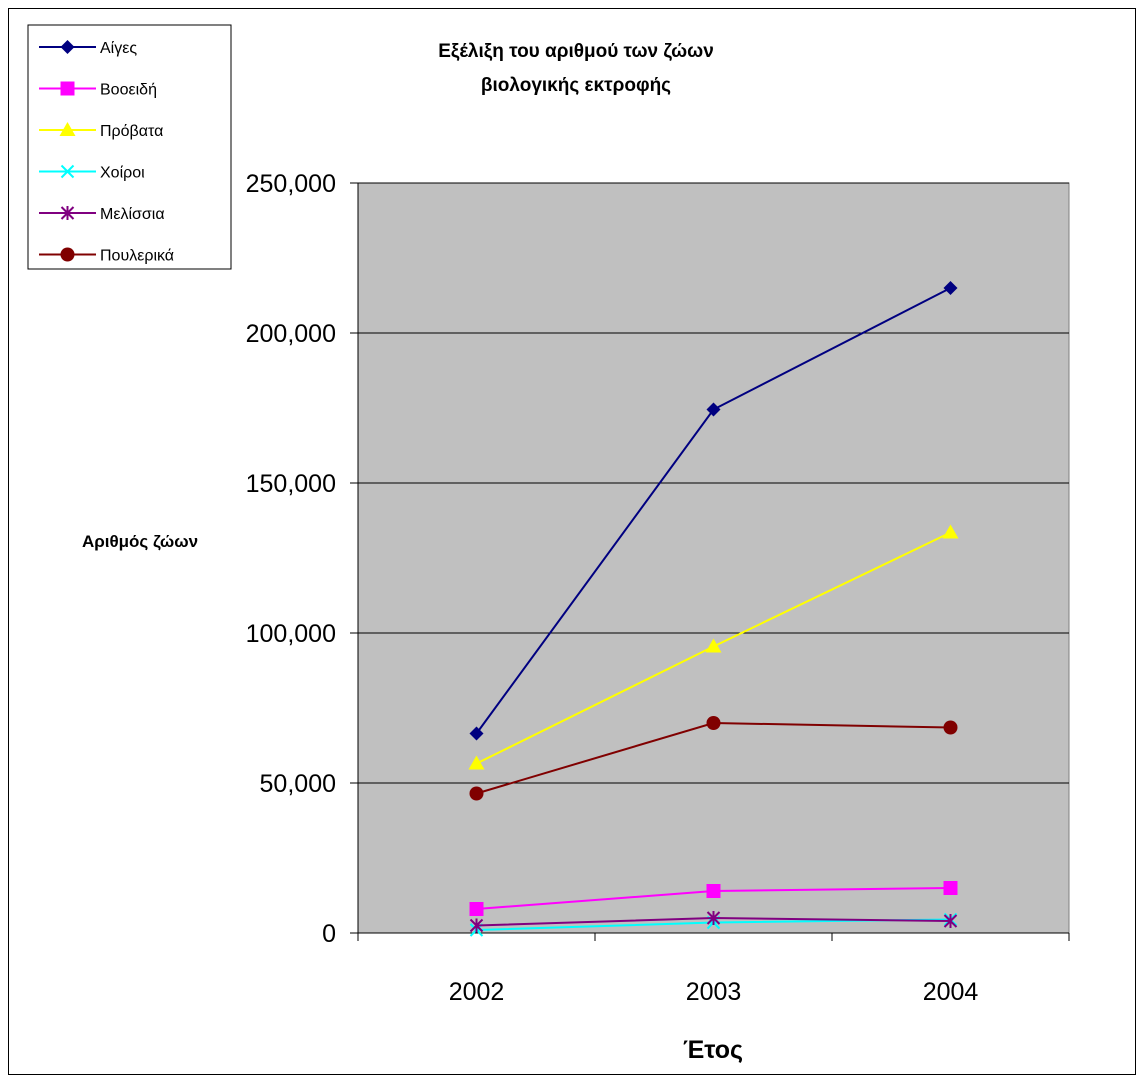  What do you see at coordinates (140, 541) in the screenshot?
I see `y-axis-label: Αριθμός ζώων` at bounding box center [140, 541].